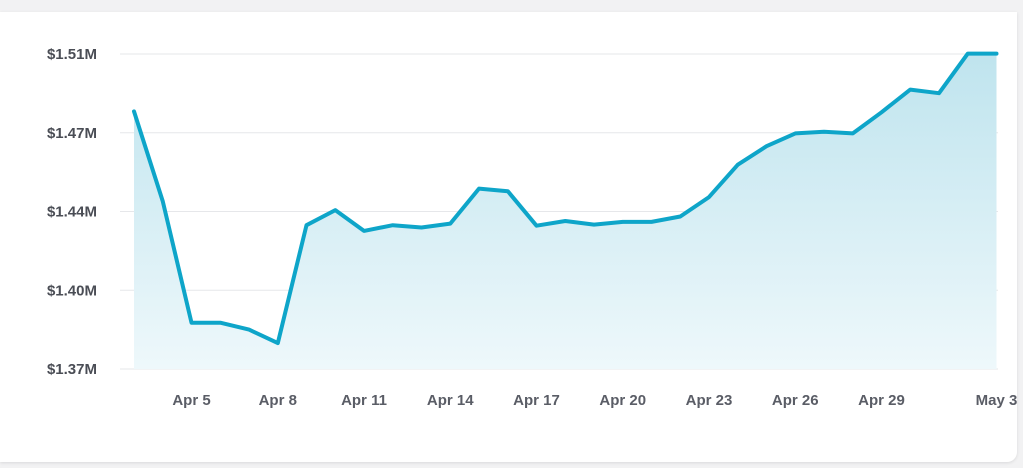 The image size is (1023, 468). What do you see at coordinates (72, 133) in the screenshot?
I see `y-tick-label: $1.47M` at bounding box center [72, 133].